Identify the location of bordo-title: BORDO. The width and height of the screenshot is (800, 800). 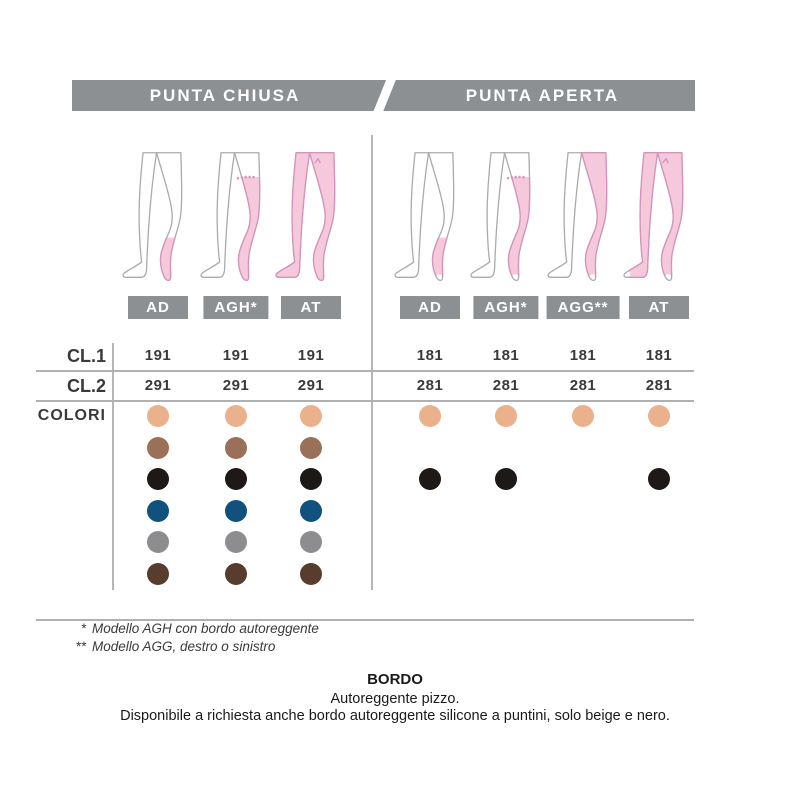
(395, 679).